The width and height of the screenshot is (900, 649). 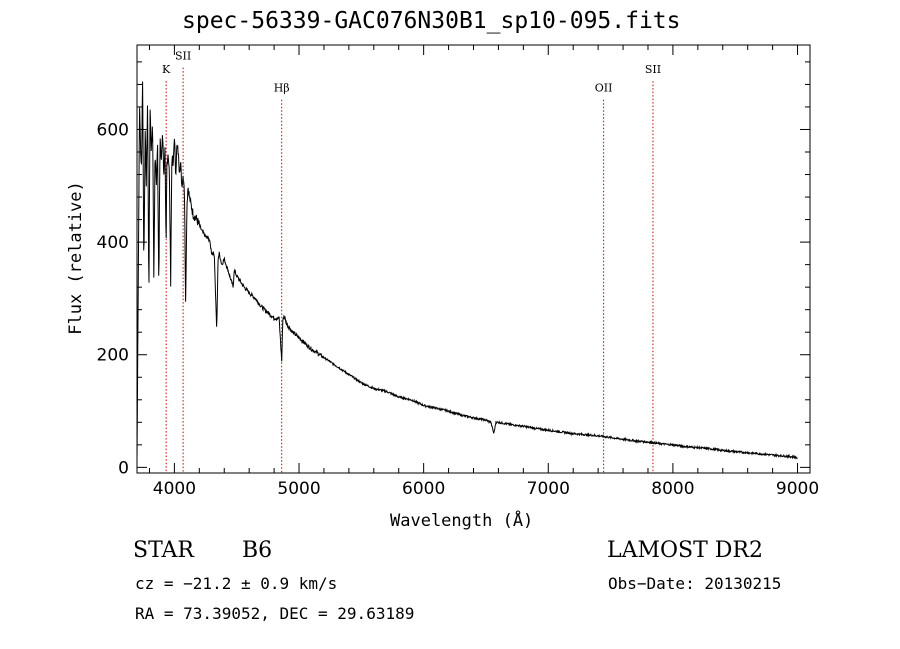 What do you see at coordinates (431, 21) in the screenshot?
I see `chart-title: spec-56339-GAC076N30B1_sp10-095.fits` at bounding box center [431, 21].